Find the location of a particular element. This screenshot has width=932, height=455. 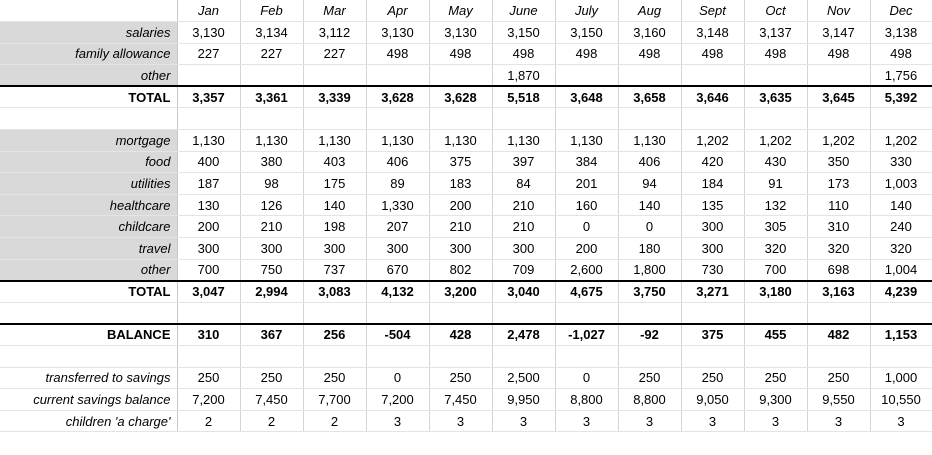

month-header-nov: Nov is located at coordinates (839, 11).